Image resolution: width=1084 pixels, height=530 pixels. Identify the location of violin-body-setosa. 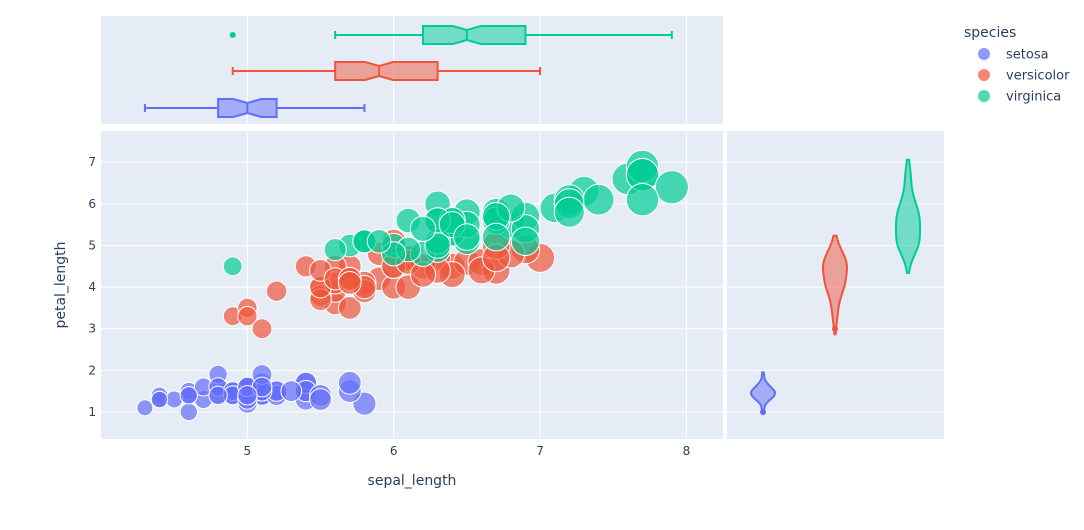
(763, 393).